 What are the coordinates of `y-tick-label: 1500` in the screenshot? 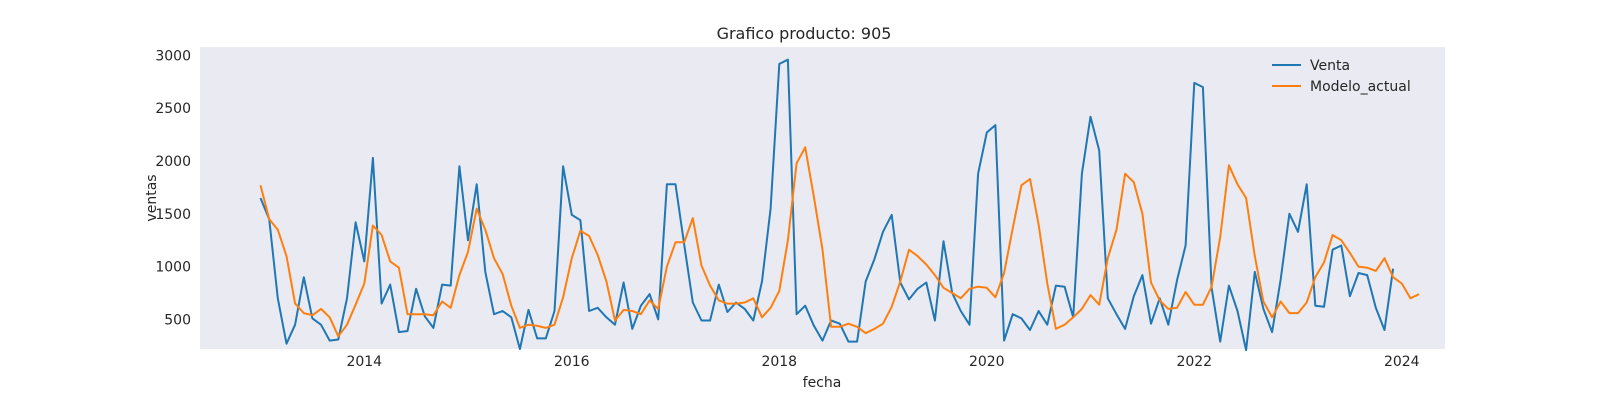 It's located at (173, 215).